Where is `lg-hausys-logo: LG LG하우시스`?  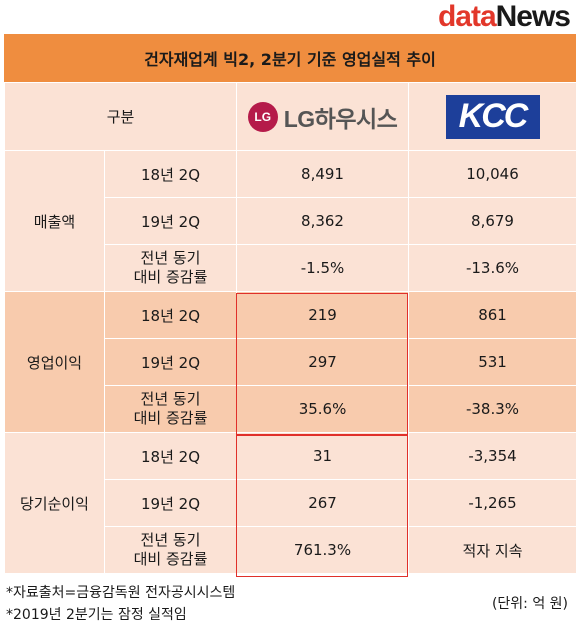 lg-hausys-logo: LG LG하우시스 is located at coordinates (322, 117).